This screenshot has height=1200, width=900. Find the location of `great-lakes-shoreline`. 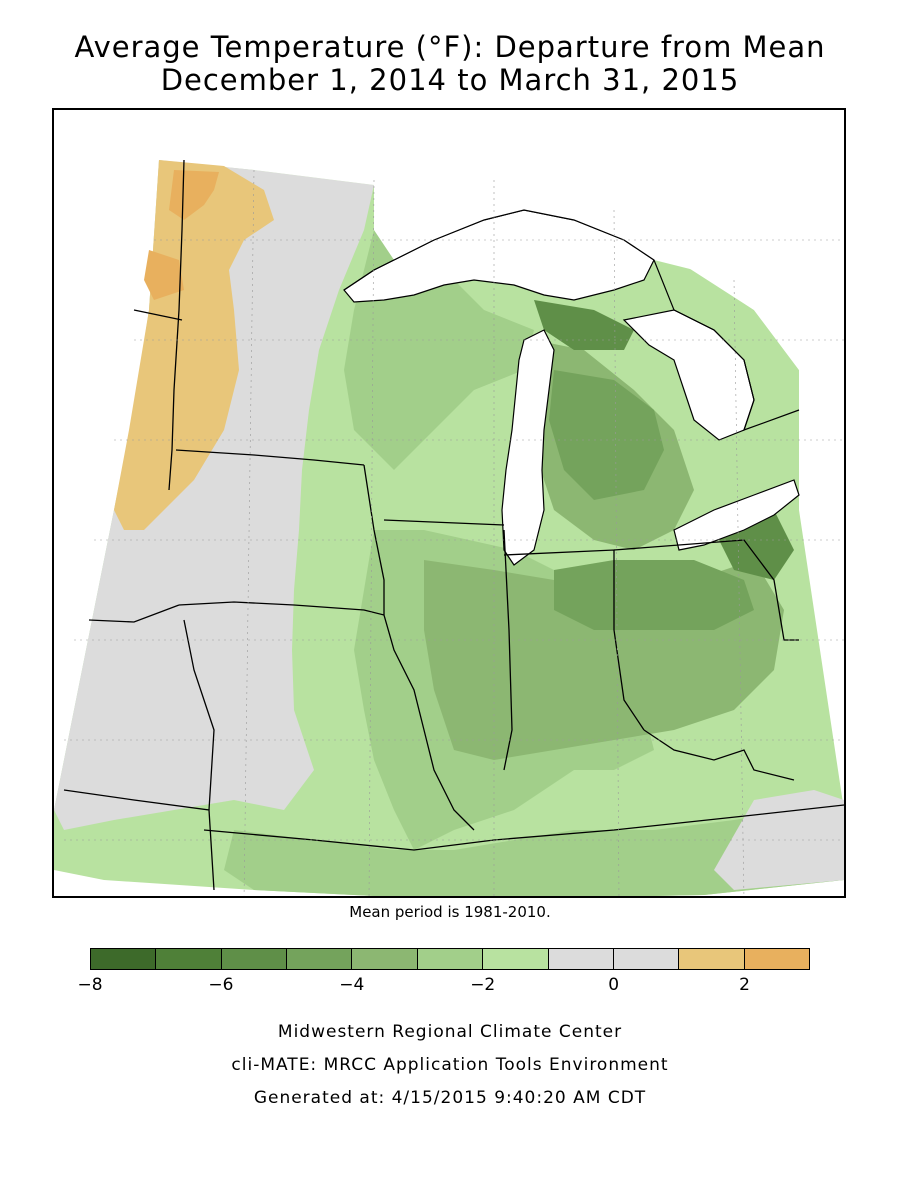

great-lakes-shoreline is located at coordinates (571, 320).